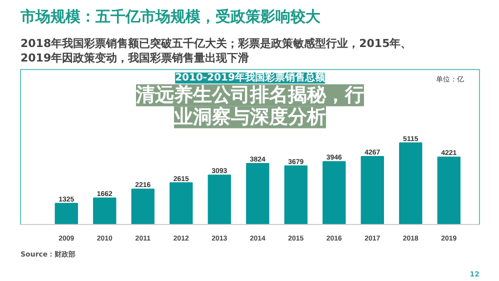  What do you see at coordinates (216, 50) in the screenshot?
I see `chart-subtitle: 2018年我国彩票销售额已突破五千亿大关；彩票是政策敏感型行业，2015年、2019年因政策变动，我国彩票销售量出现下滑` at bounding box center [216, 50].